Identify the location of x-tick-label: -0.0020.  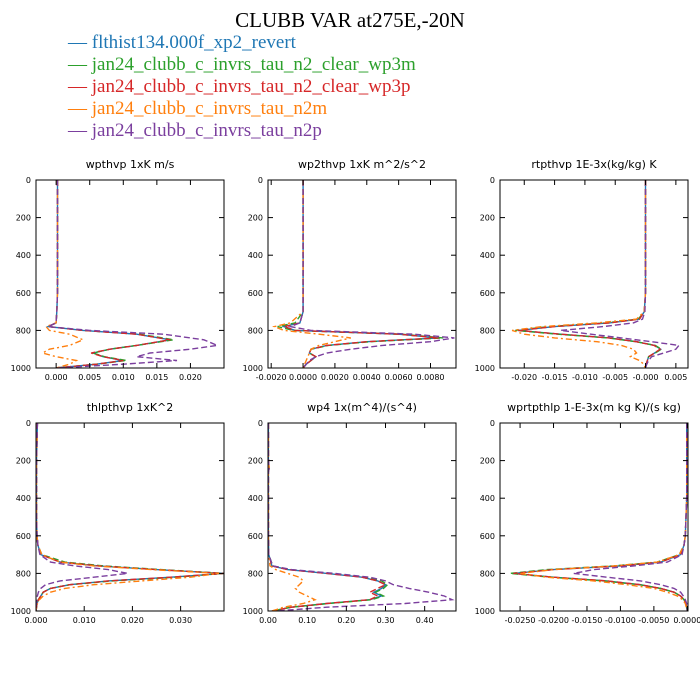
(271, 377).